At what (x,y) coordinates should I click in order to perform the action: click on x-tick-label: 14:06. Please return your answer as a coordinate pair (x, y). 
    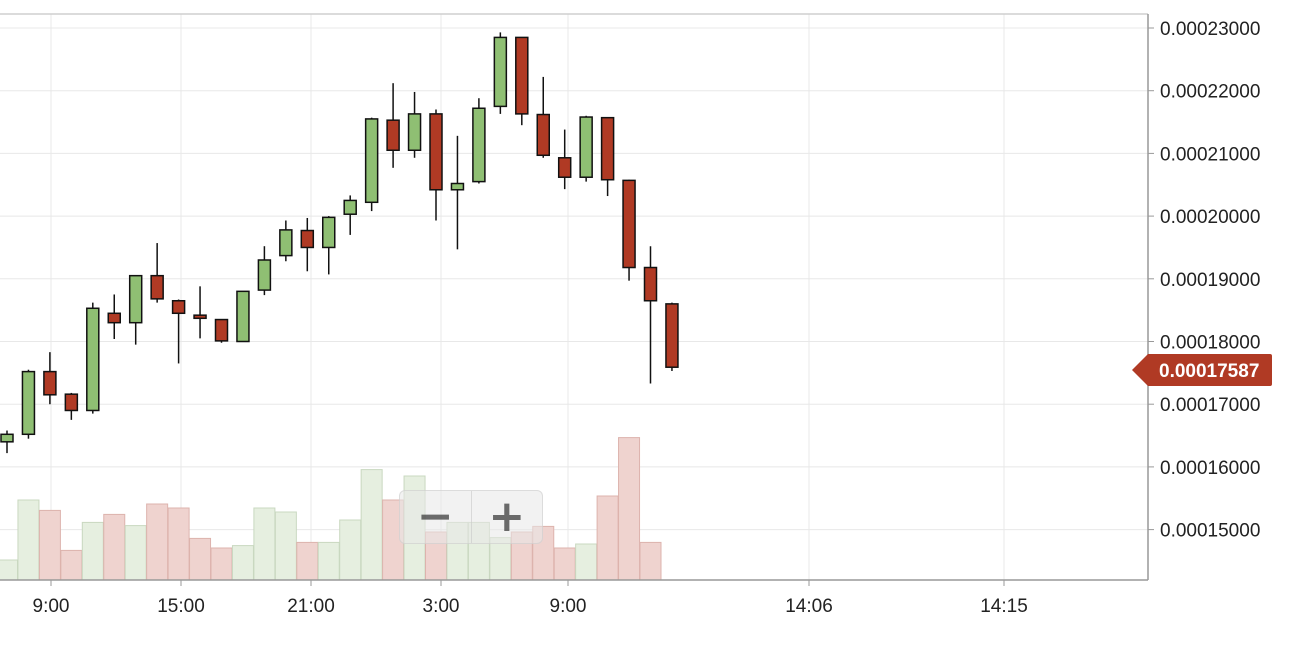
    Looking at the image, I should click on (809, 606).